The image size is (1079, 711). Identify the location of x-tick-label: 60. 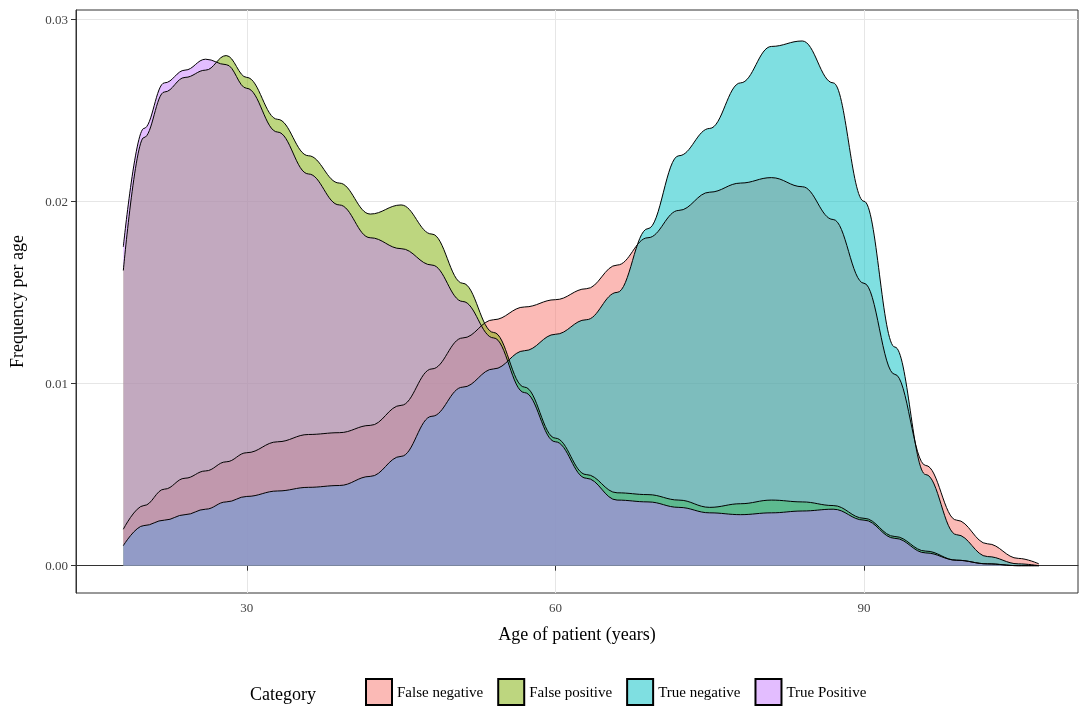
(555, 607).